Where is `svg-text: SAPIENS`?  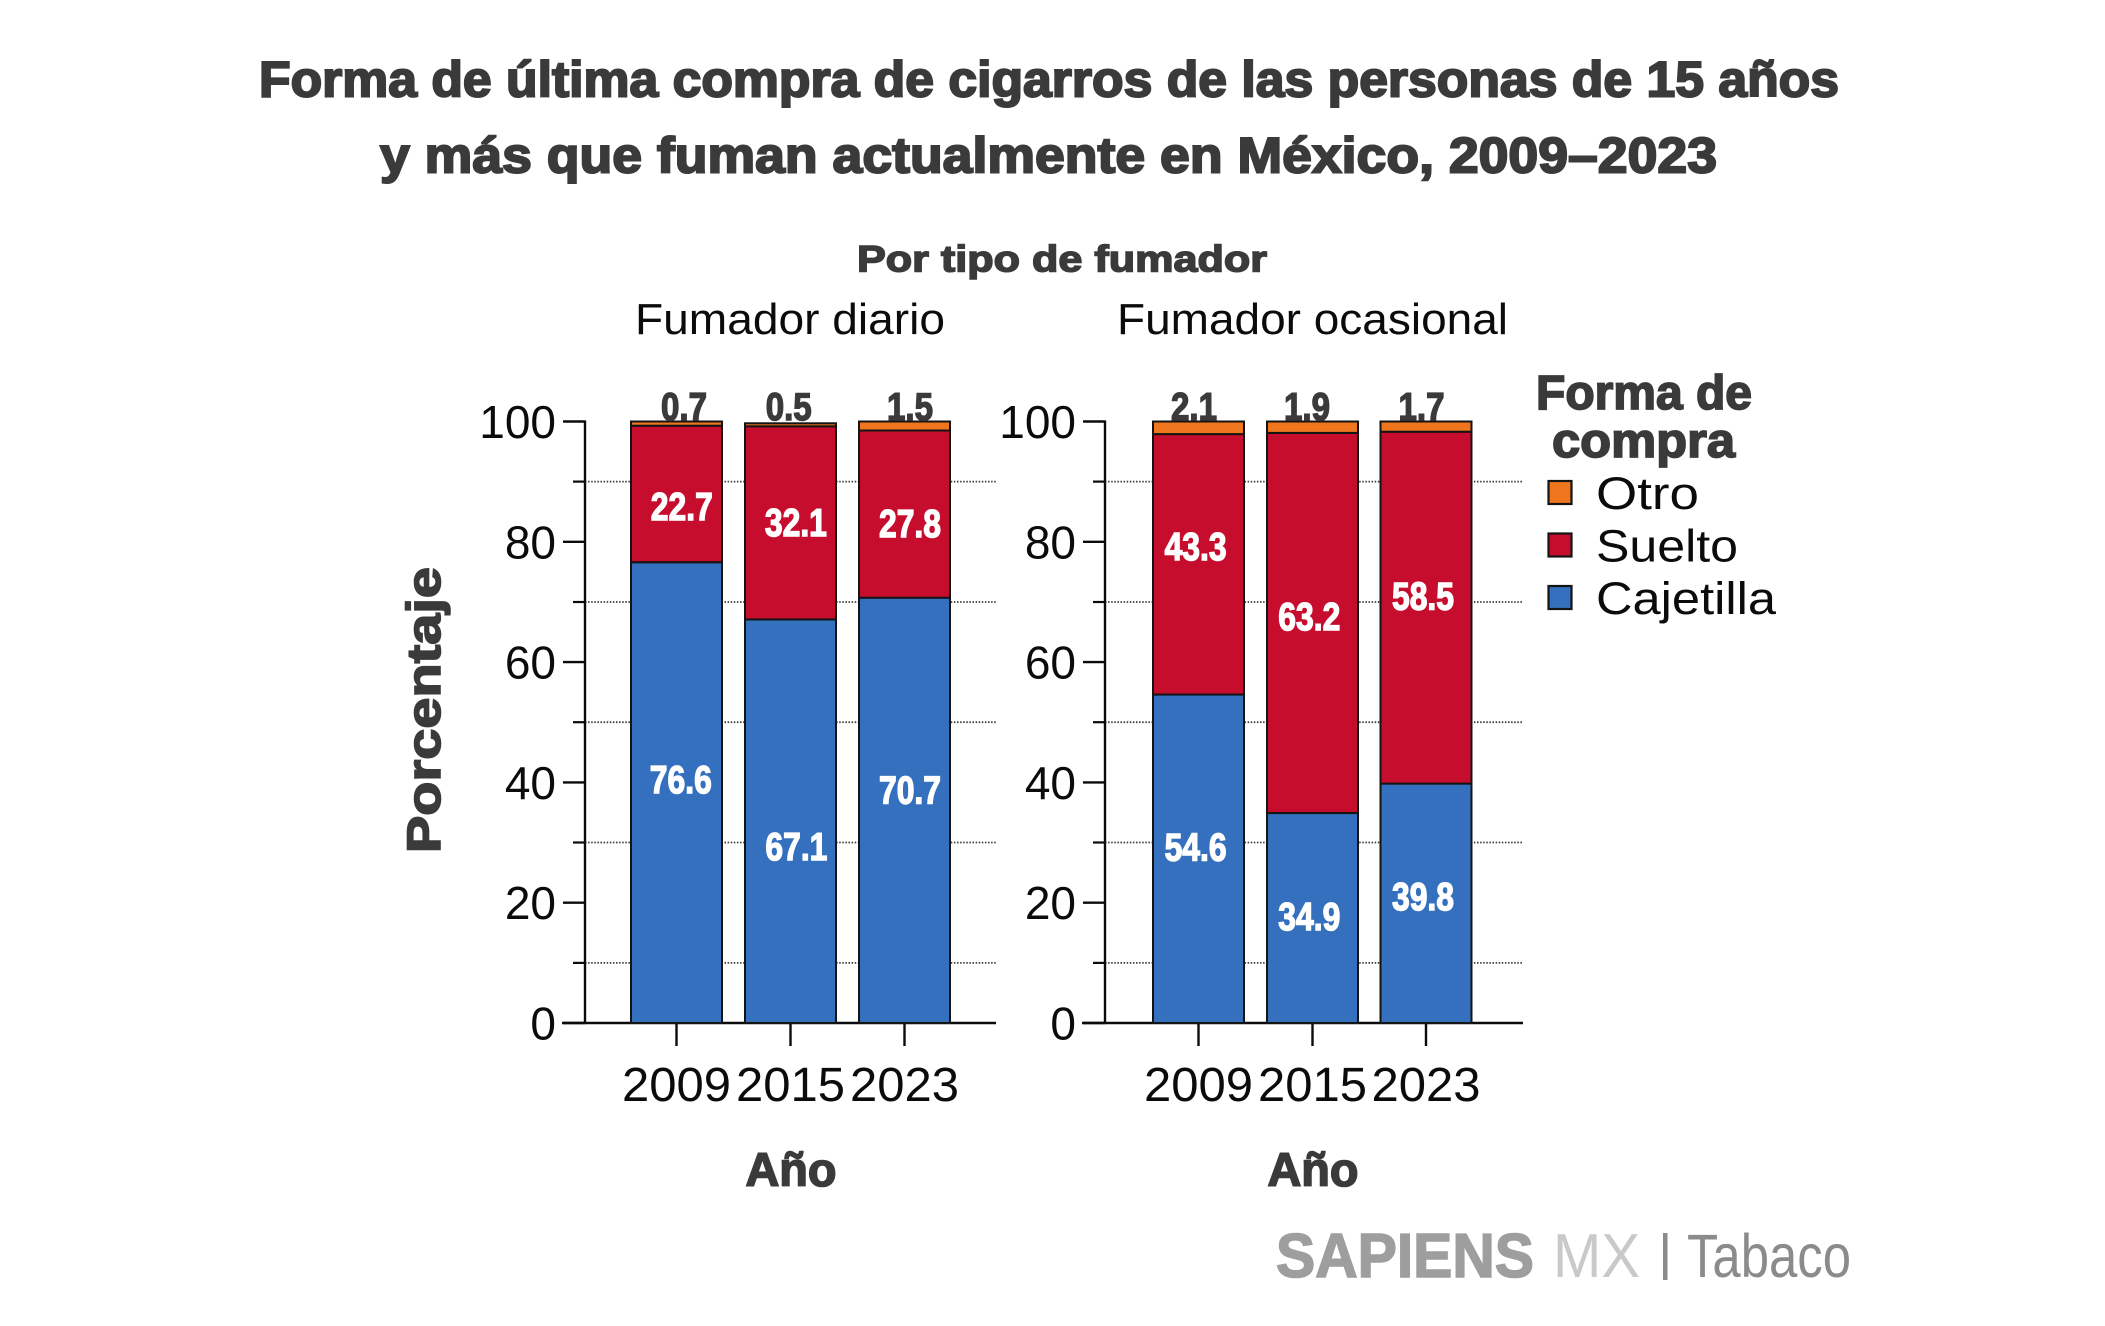
svg-text: SAPIENS is located at coordinates (1405, 1256).